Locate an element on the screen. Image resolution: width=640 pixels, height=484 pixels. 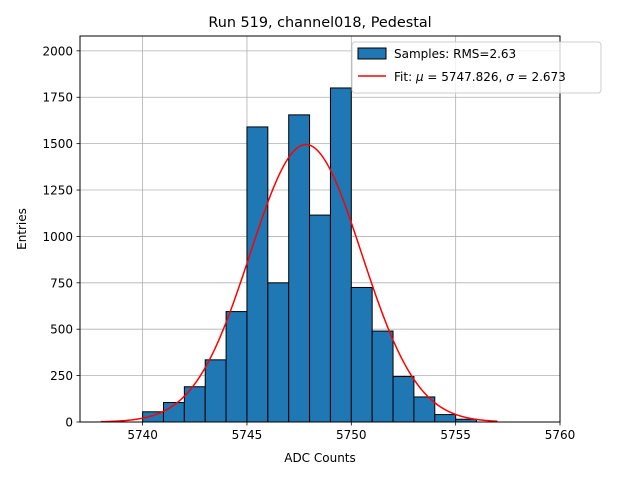
legend-fit-label: Fit: μ = 5747.826, σ = 2.673 is located at coordinates (480, 77).